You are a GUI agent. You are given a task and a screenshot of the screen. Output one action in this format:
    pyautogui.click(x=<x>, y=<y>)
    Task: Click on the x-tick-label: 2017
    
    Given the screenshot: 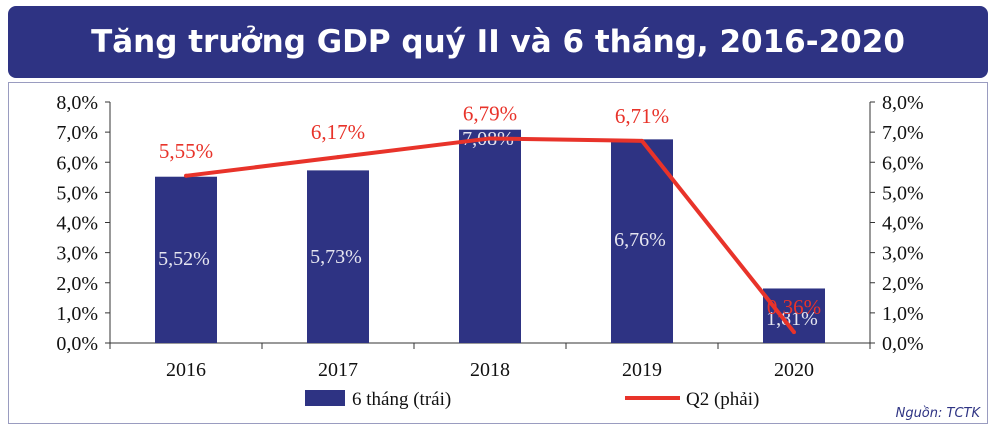 What is the action you would take?
    pyautogui.click(x=338, y=370)
    